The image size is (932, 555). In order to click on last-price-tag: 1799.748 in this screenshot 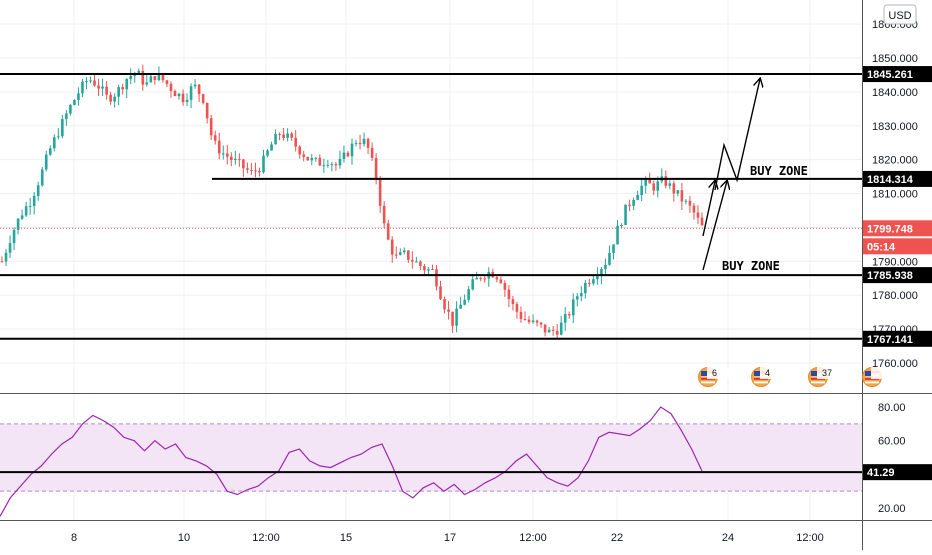, I will do `click(890, 229)`.